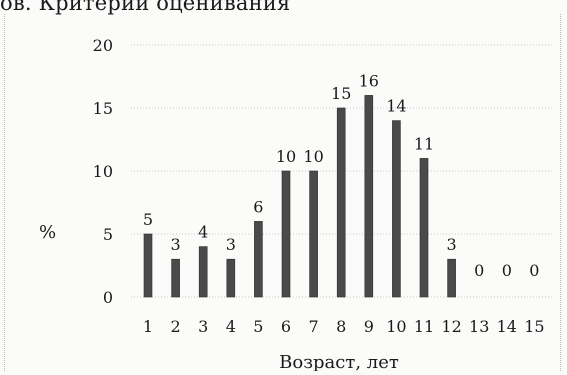  What do you see at coordinates (396, 326) in the screenshot?
I see `x-tick-label: 10` at bounding box center [396, 326].